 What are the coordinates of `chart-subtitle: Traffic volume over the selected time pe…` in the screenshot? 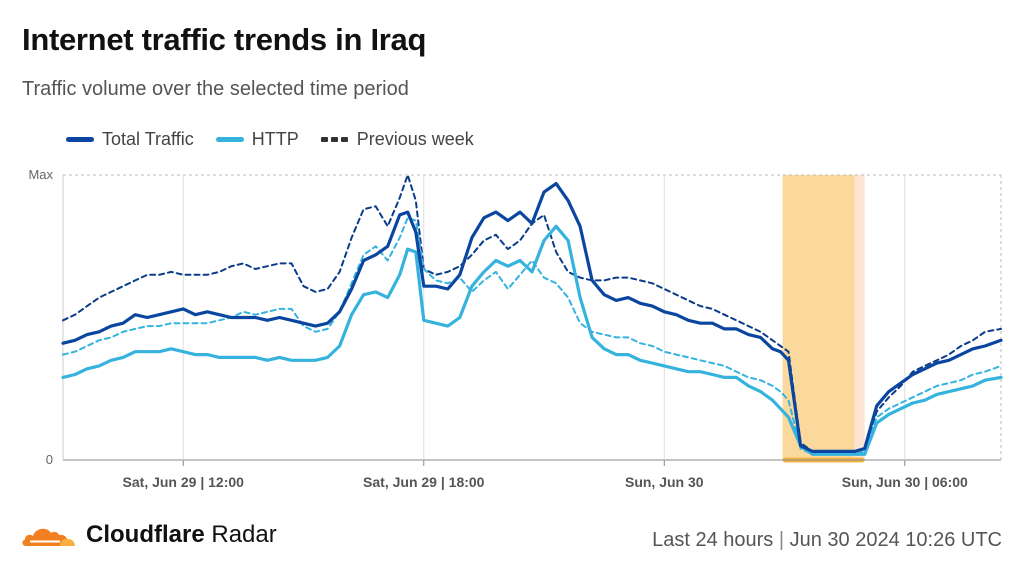 It's located at (215, 89).